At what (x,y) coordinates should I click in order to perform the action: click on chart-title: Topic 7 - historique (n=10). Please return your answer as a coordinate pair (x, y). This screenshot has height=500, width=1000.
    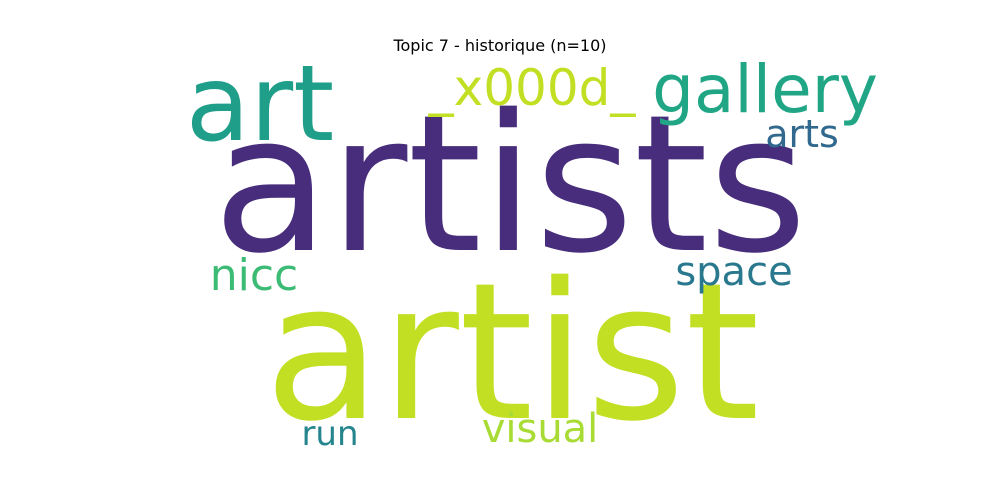
    Looking at the image, I should click on (500, 45).